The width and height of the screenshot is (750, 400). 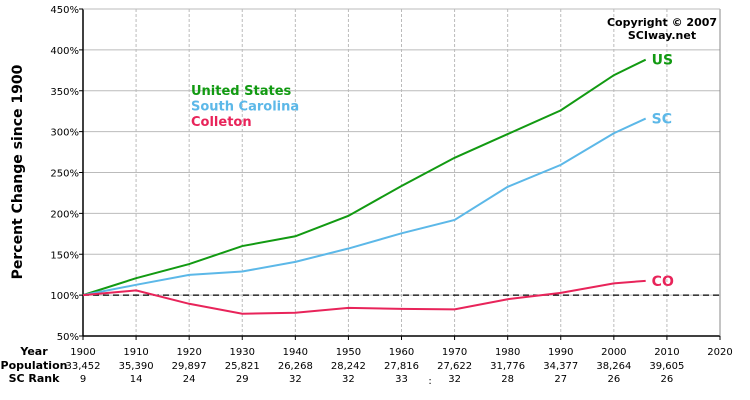 What do you see at coordinates (221, 122) in the screenshot?
I see `legend-entry: Colleton` at bounding box center [221, 122].